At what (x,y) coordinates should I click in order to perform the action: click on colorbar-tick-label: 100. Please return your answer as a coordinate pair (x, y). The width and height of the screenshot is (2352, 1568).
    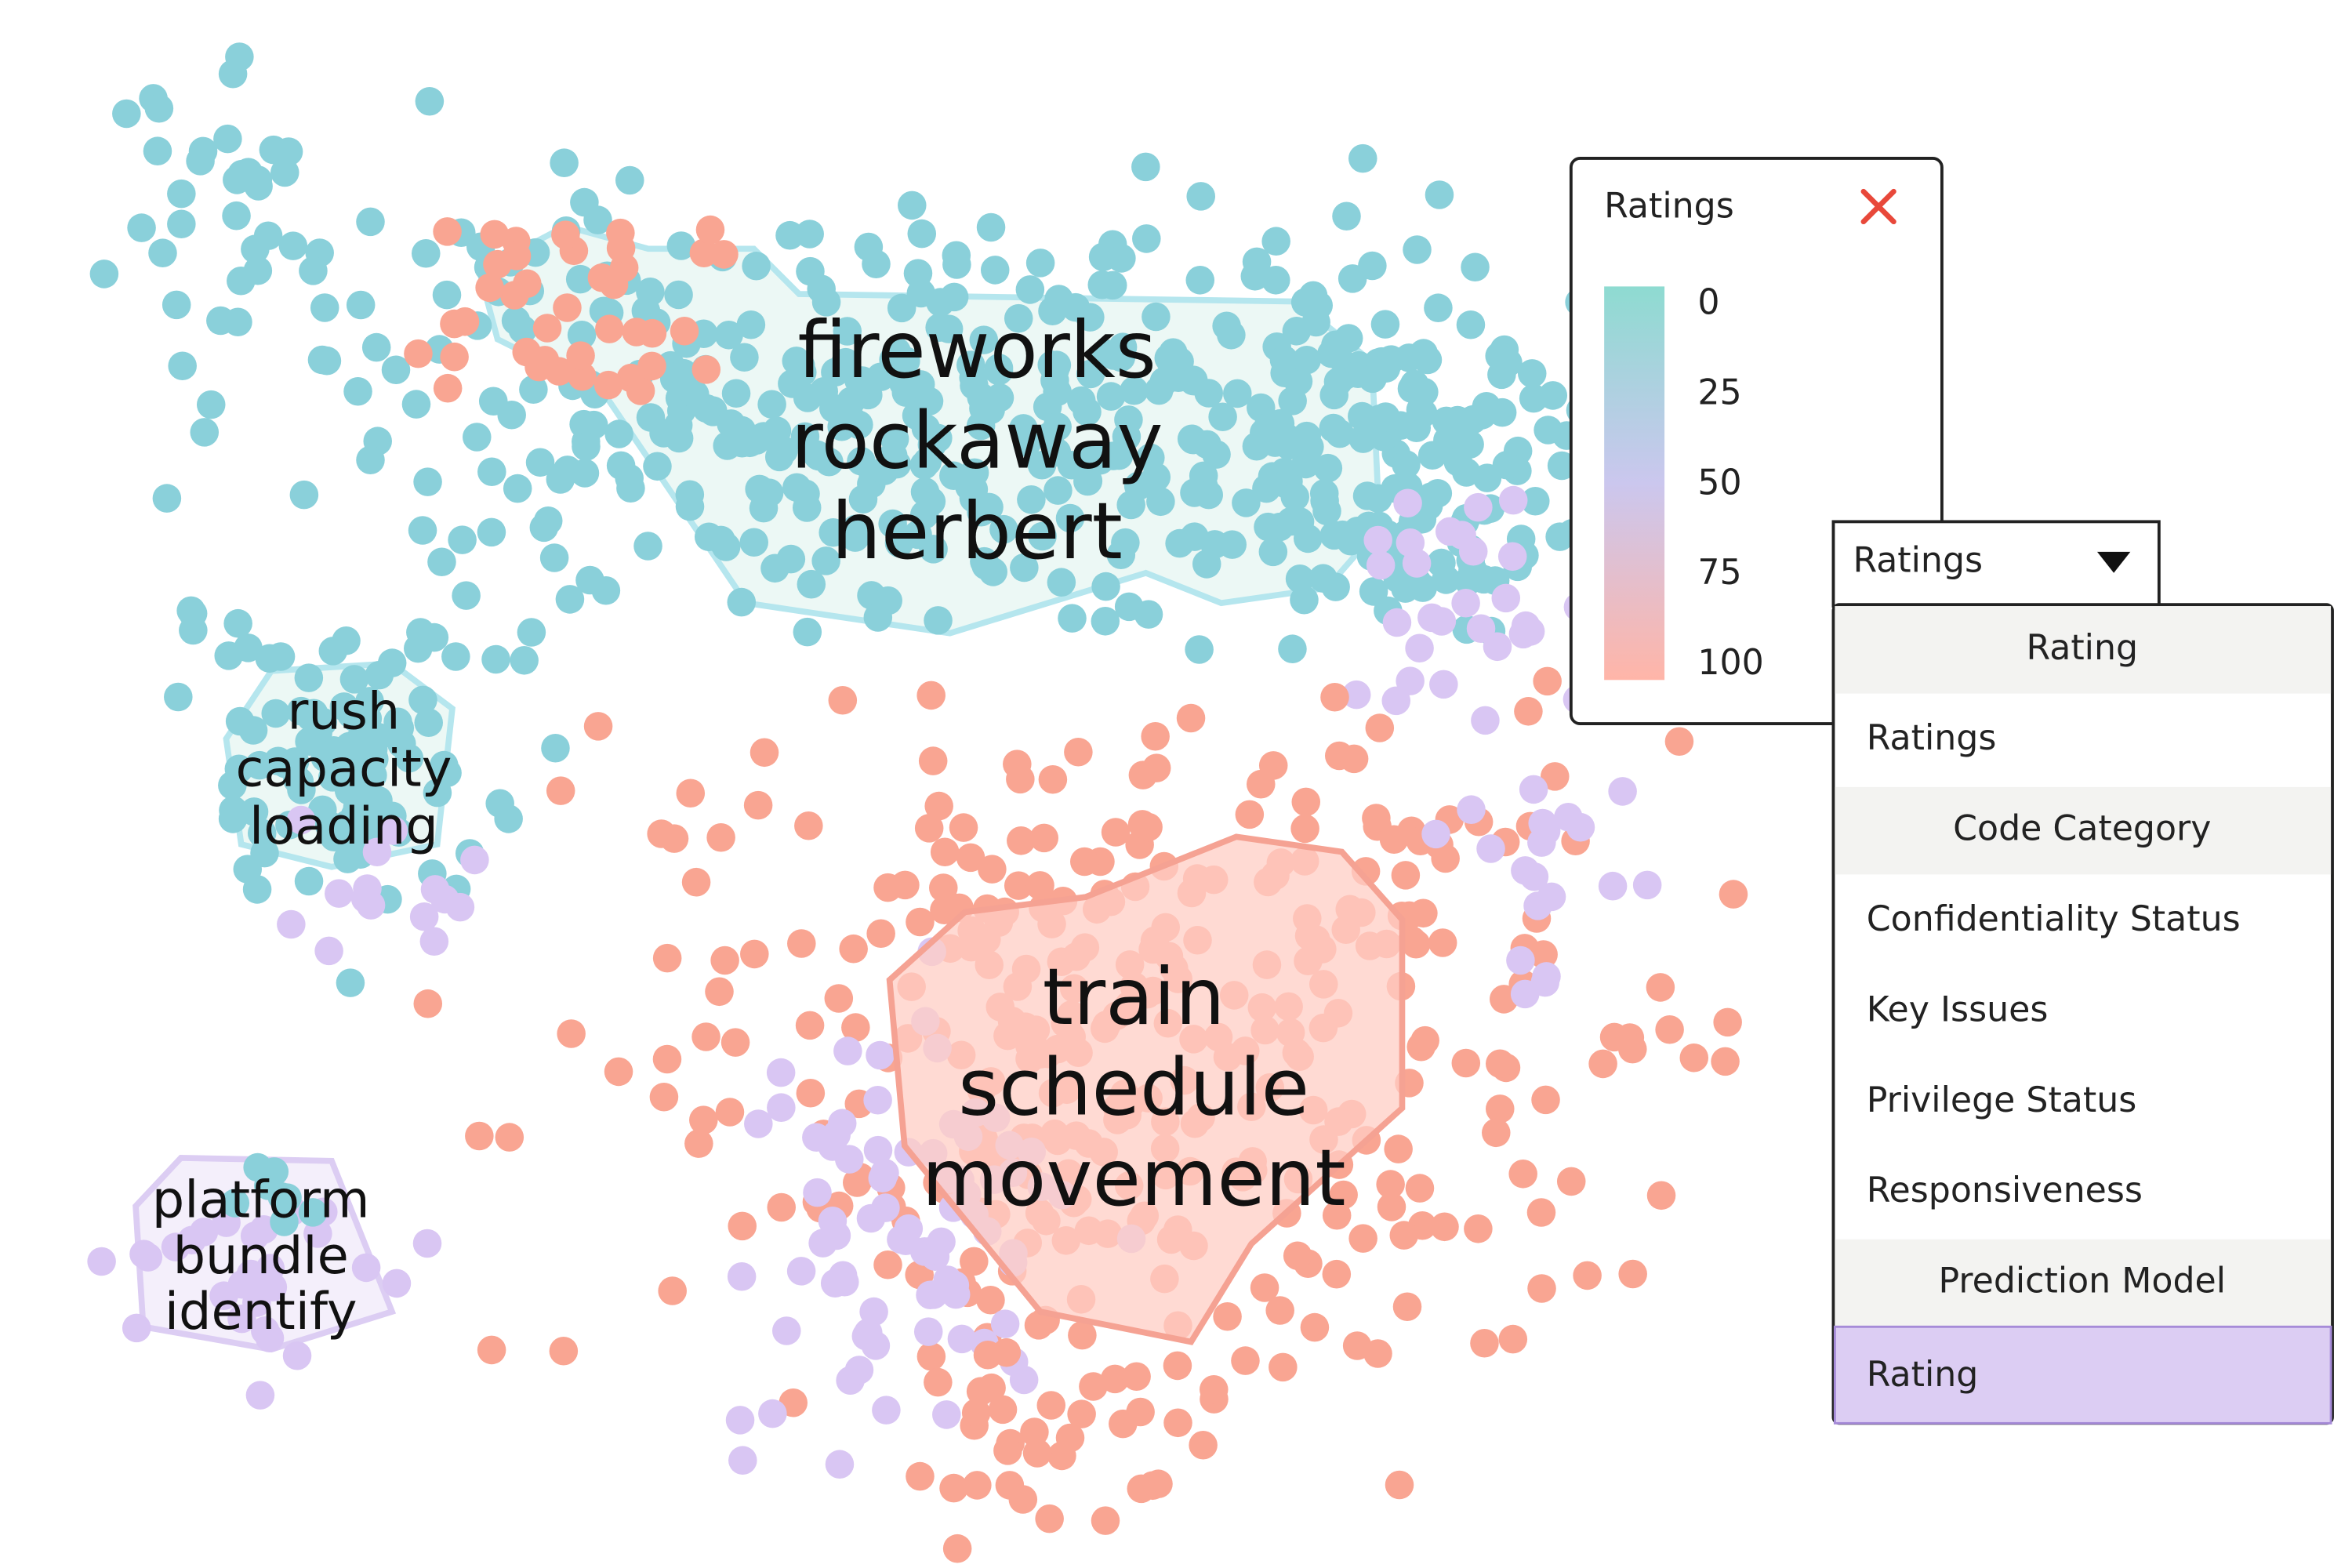
    Looking at the image, I should click on (1730, 663).